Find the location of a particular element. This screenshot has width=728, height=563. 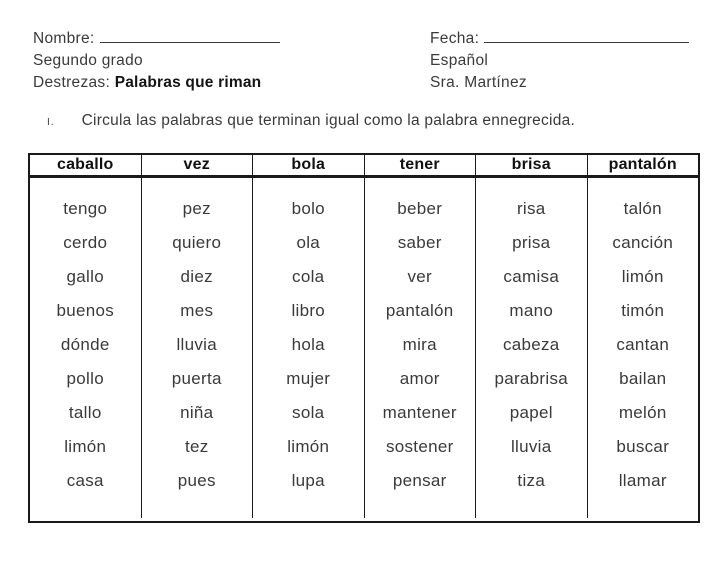

column-header: vez is located at coordinates (197, 165).